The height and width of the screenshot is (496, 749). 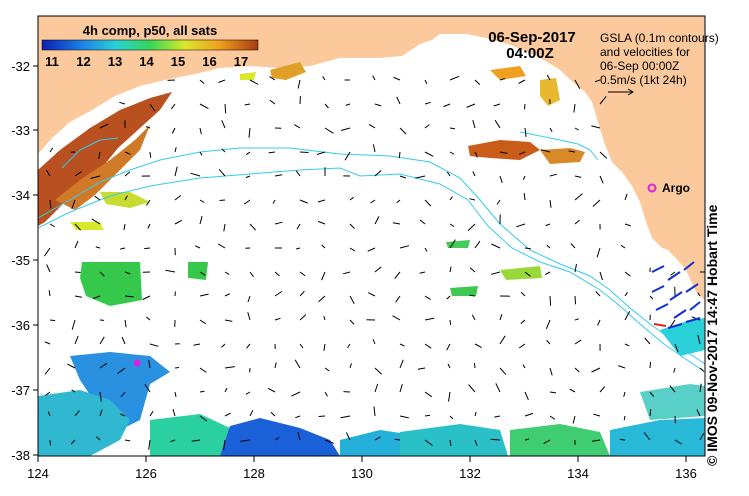 What do you see at coordinates (209, 61) in the screenshot?
I see `colorbar-tick-label: 16` at bounding box center [209, 61].